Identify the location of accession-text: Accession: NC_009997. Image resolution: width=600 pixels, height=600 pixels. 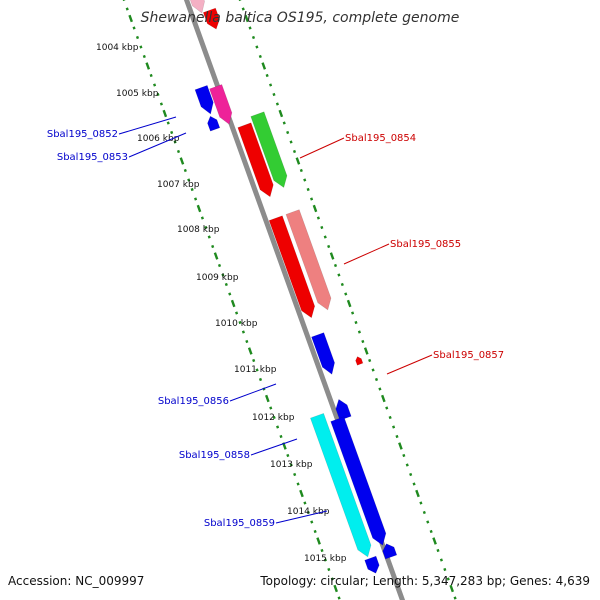
(76, 581).